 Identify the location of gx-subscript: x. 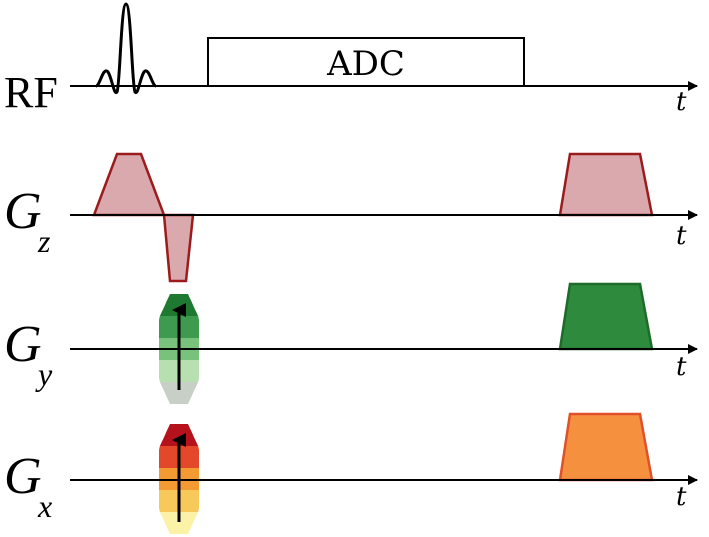
(44, 506).